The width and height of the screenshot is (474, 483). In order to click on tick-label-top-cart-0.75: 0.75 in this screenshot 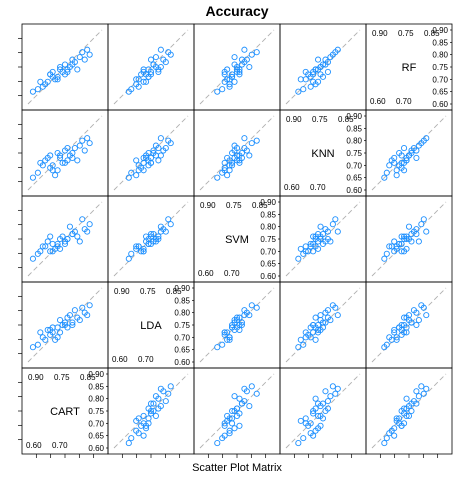, I will do `click(62, 377)`.